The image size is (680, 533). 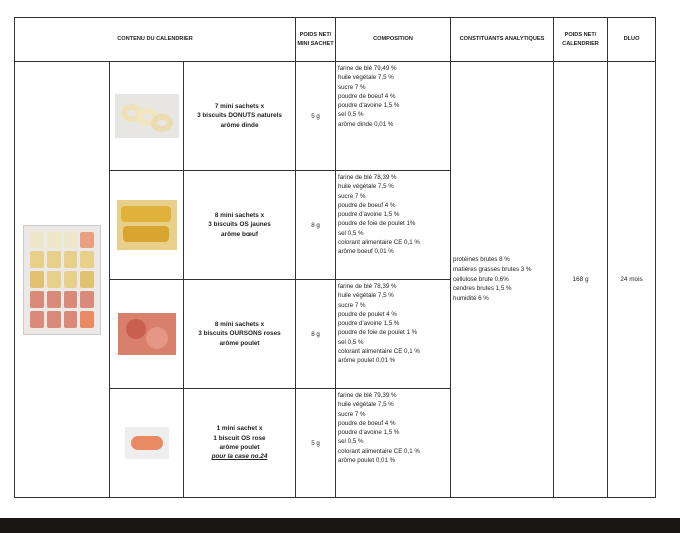 What do you see at coordinates (581, 39) in the screenshot?
I see `header-poids-calendrier: POIDS NET/ CALENDRIER` at bounding box center [581, 39].